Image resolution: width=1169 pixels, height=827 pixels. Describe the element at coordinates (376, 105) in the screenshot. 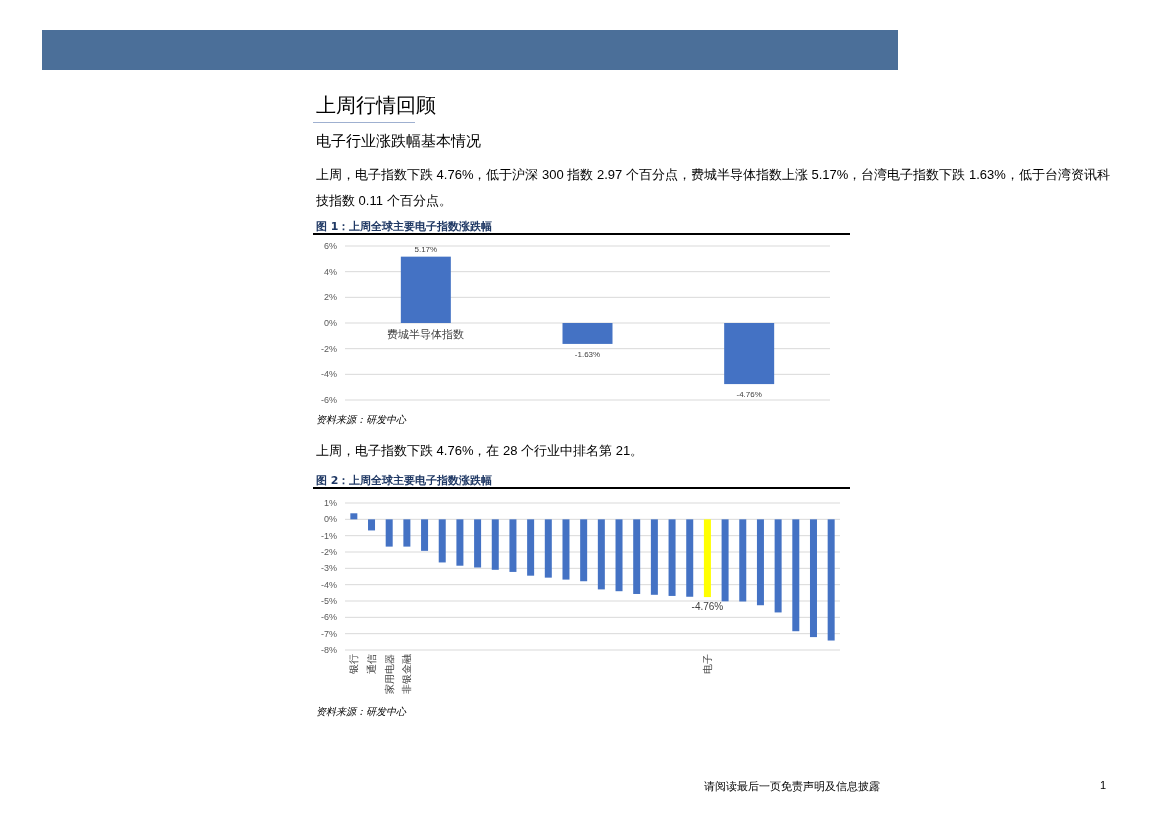

I see `text: 上周行情回顾` at that location.